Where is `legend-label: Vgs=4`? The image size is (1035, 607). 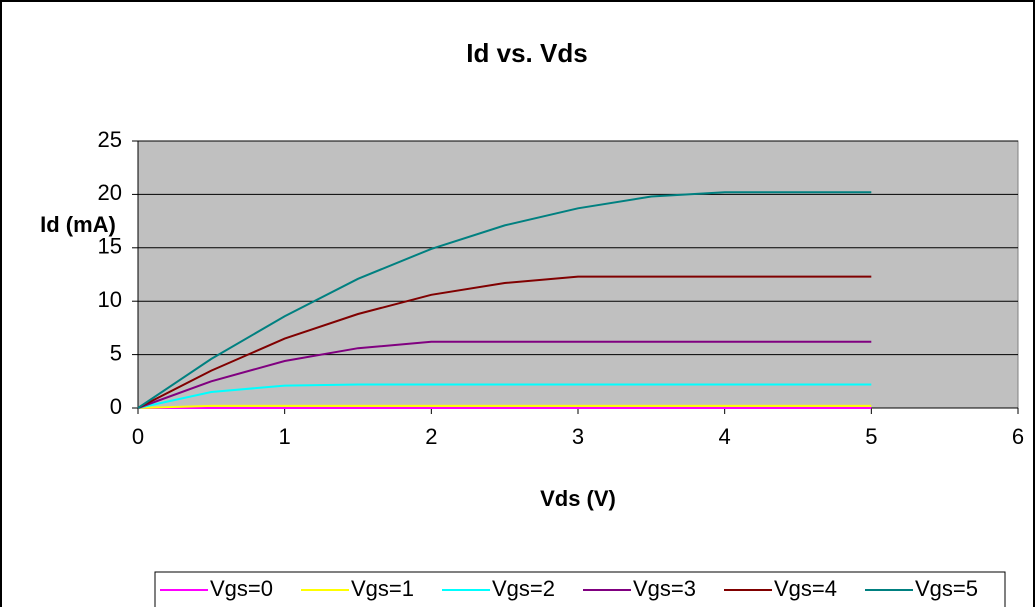
legend-label: Vgs=4 is located at coordinates (805, 588).